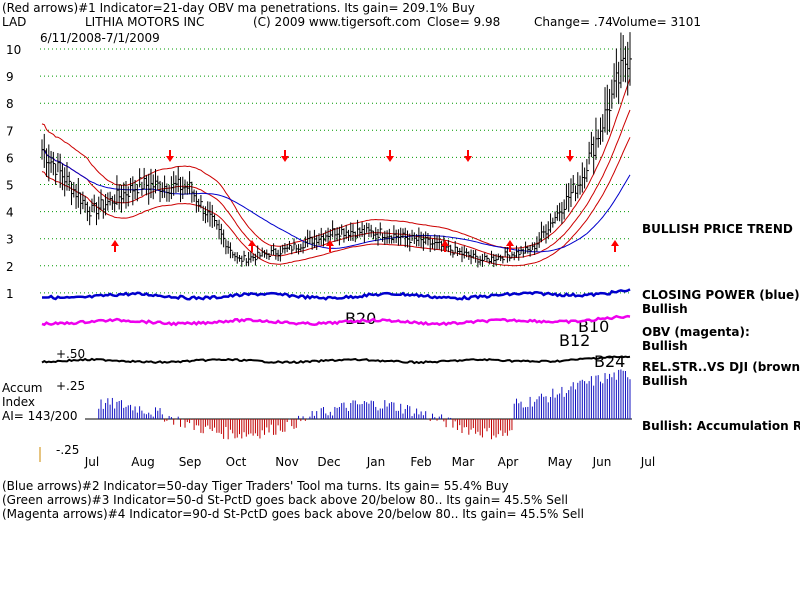 The height and width of the screenshot is (600, 800). What do you see at coordinates (68, 450) in the screenshot?
I see `accum-minus-label: -.25` at bounding box center [68, 450].